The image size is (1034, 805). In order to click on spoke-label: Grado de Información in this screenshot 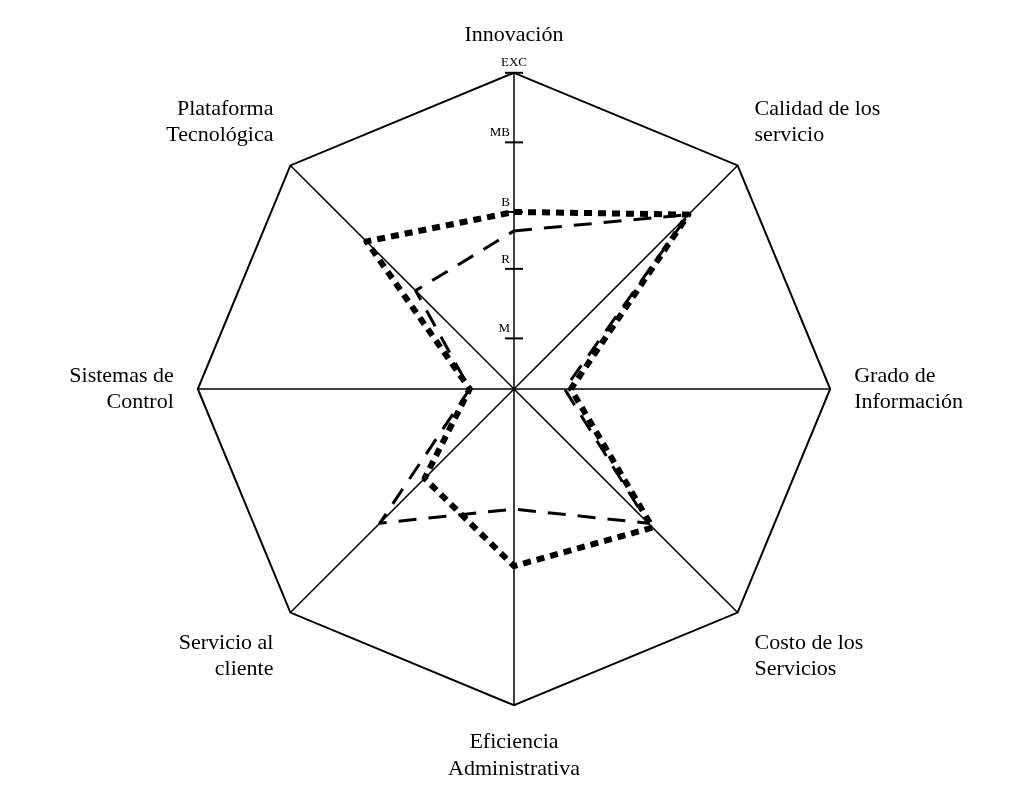, I will do `click(908, 387)`.